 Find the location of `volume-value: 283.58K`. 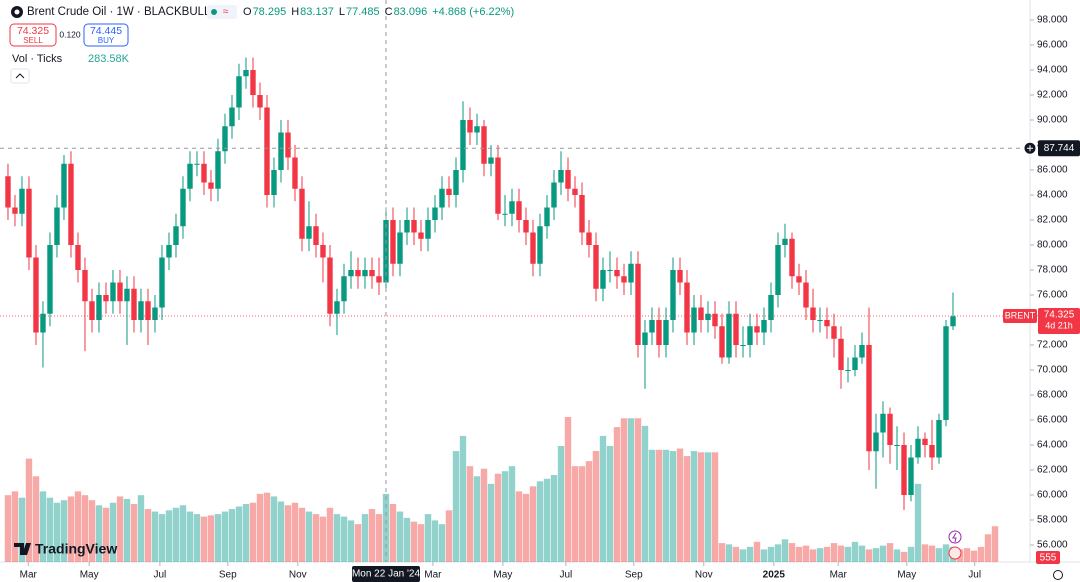

volume-value: 283.58K is located at coordinates (109, 59).